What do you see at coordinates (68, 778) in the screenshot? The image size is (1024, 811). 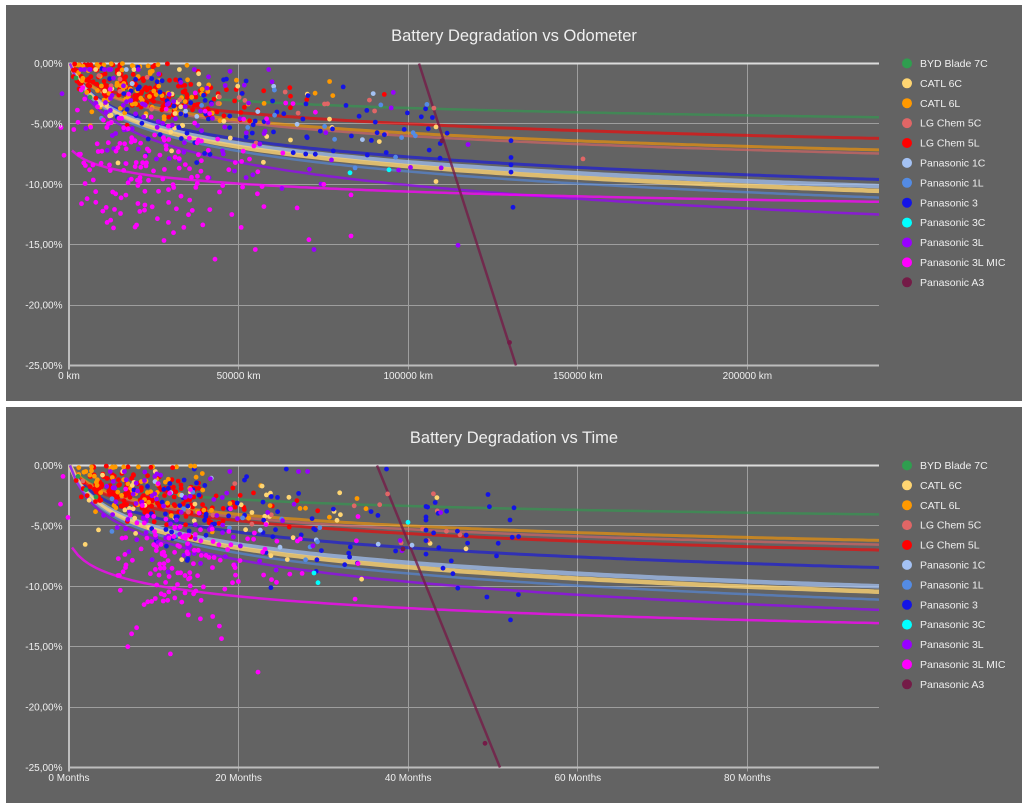 I see `svg-text: 0 Months` at bounding box center [68, 778].